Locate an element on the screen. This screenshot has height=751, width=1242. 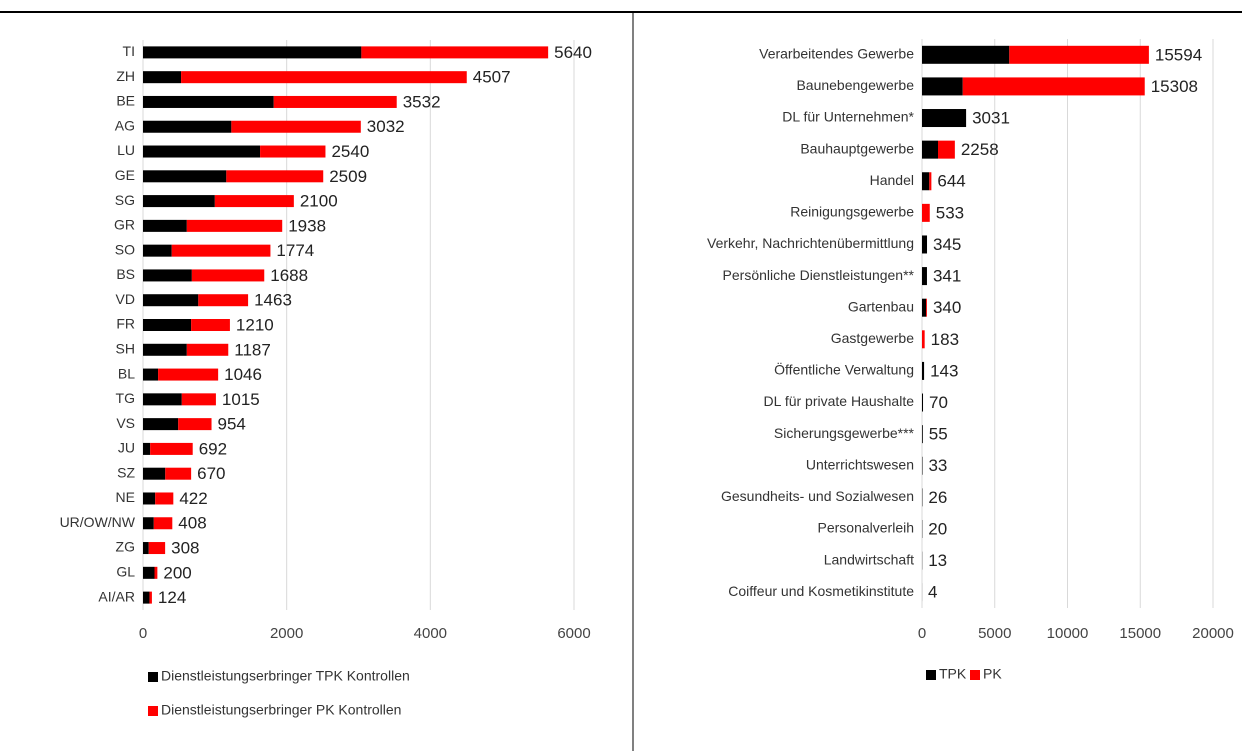
total-label: 1463 is located at coordinates (273, 300).